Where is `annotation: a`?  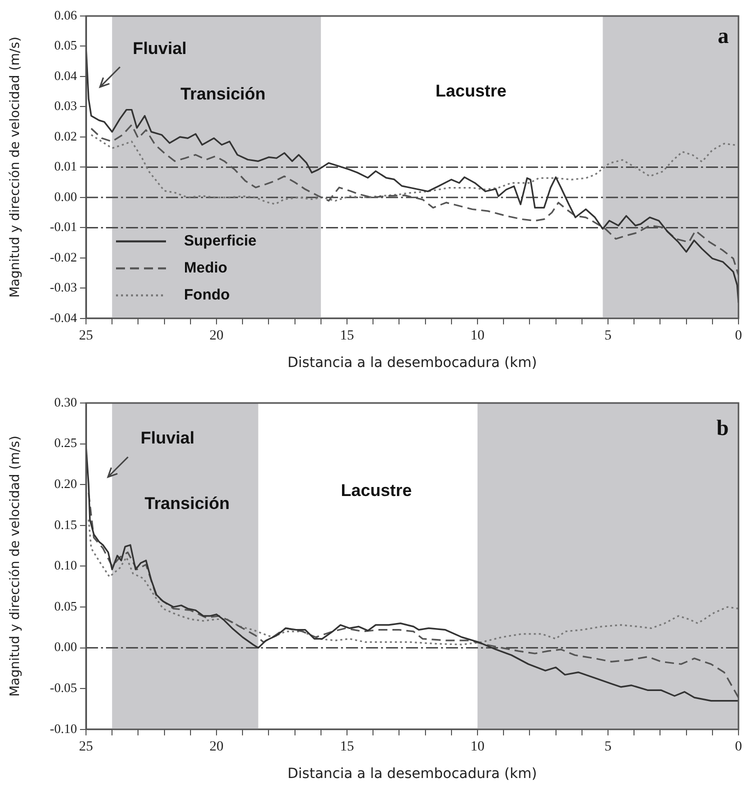
annotation: a is located at coordinates (723, 35).